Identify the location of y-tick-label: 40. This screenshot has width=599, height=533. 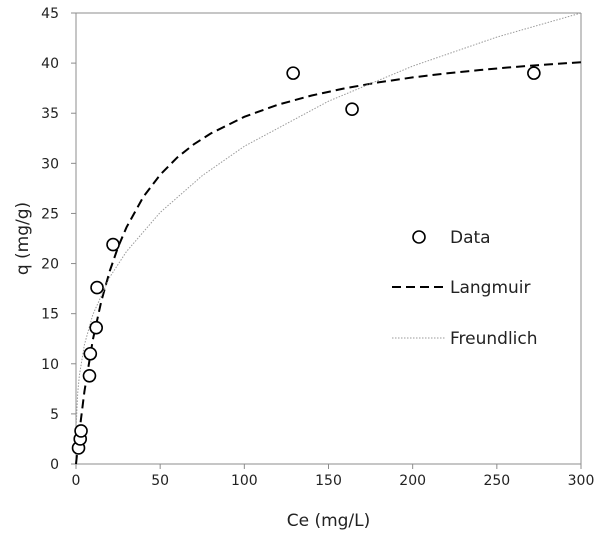
(50, 64).